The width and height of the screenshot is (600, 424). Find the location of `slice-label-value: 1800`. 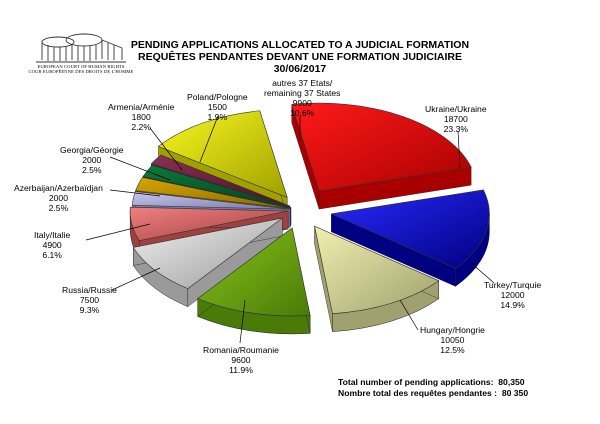

slice-label-value: 1800 is located at coordinates (141, 117).